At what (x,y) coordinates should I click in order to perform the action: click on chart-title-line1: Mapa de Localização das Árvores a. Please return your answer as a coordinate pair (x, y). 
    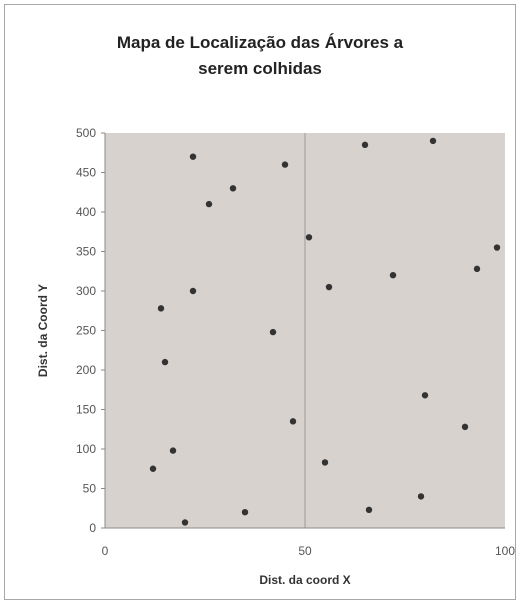
    Looking at the image, I should click on (260, 42).